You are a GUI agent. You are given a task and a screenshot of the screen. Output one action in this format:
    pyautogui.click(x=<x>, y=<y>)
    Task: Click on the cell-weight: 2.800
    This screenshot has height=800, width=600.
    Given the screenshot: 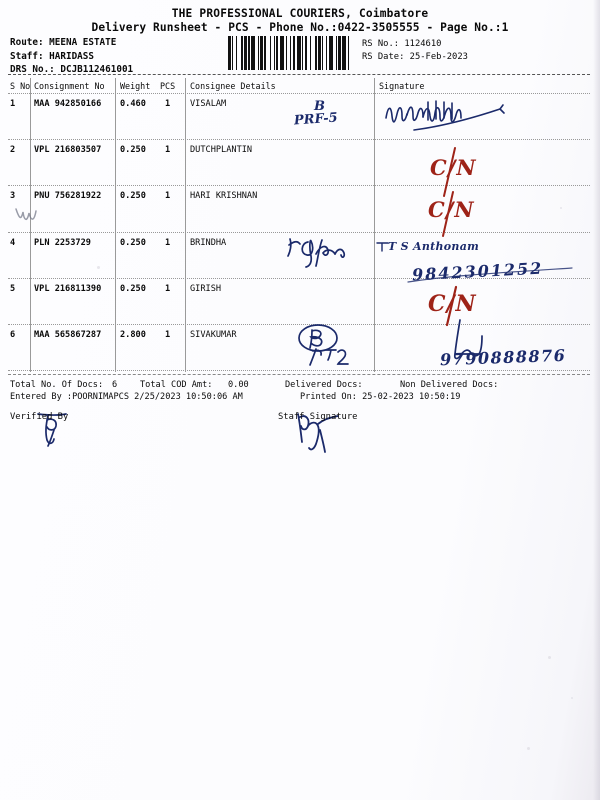 What is the action you would take?
    pyautogui.click(x=133, y=335)
    